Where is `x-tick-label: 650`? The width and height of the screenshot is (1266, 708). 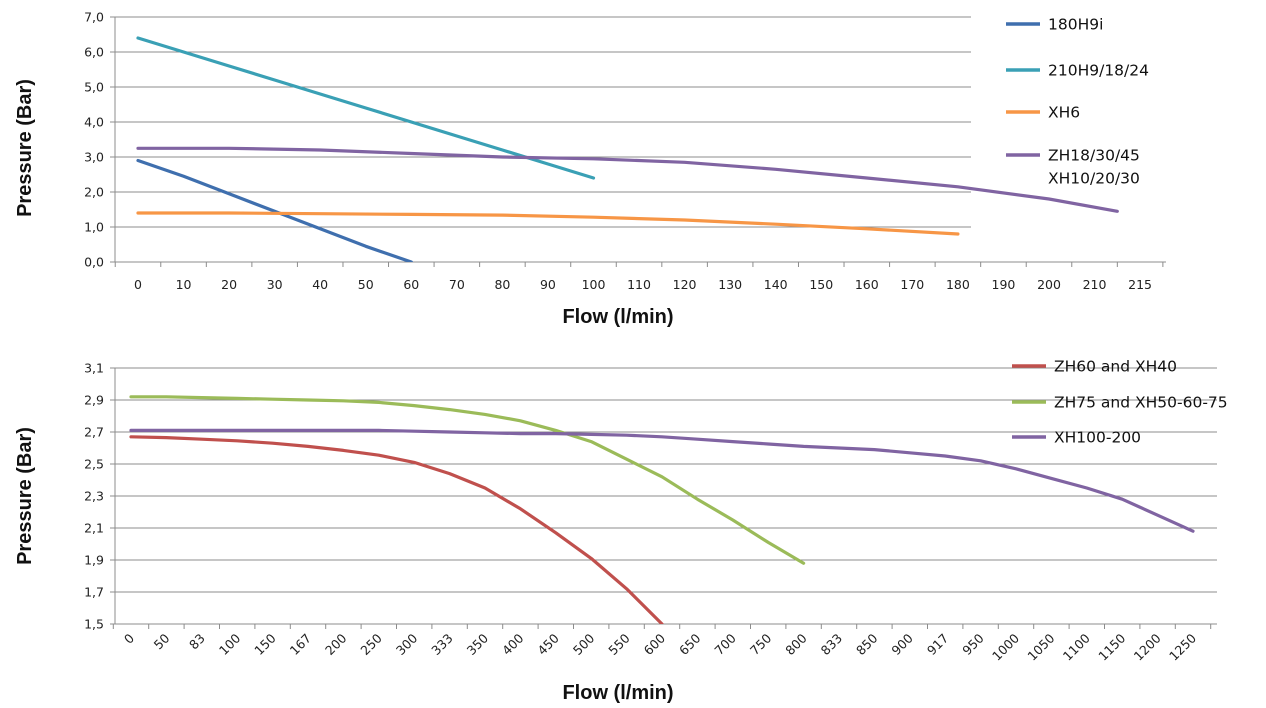 x-tick-label: 650 is located at coordinates (690, 644).